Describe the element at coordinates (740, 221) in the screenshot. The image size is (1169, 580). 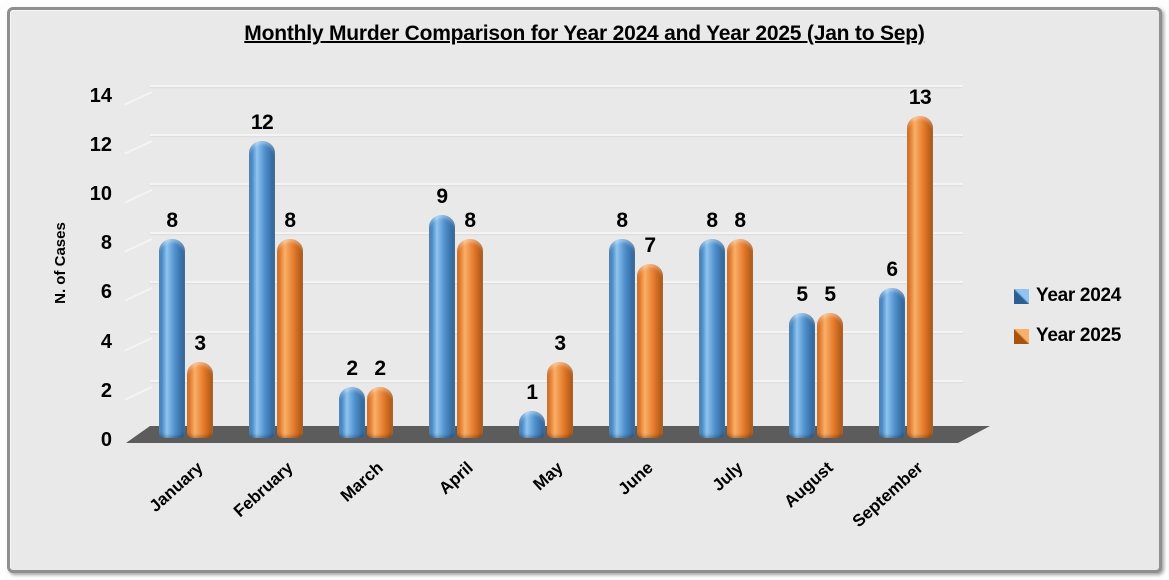
I see `value-label-year-2025-july: 8` at that location.